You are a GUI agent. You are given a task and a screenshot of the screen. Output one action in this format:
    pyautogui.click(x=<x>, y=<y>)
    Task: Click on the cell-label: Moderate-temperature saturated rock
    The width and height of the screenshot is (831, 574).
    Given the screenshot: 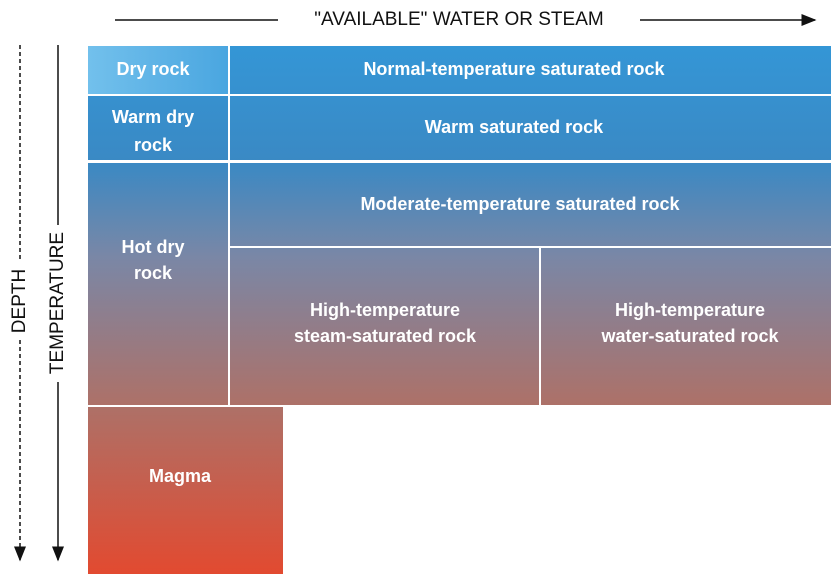 What is the action you would take?
    pyautogui.click(x=520, y=204)
    